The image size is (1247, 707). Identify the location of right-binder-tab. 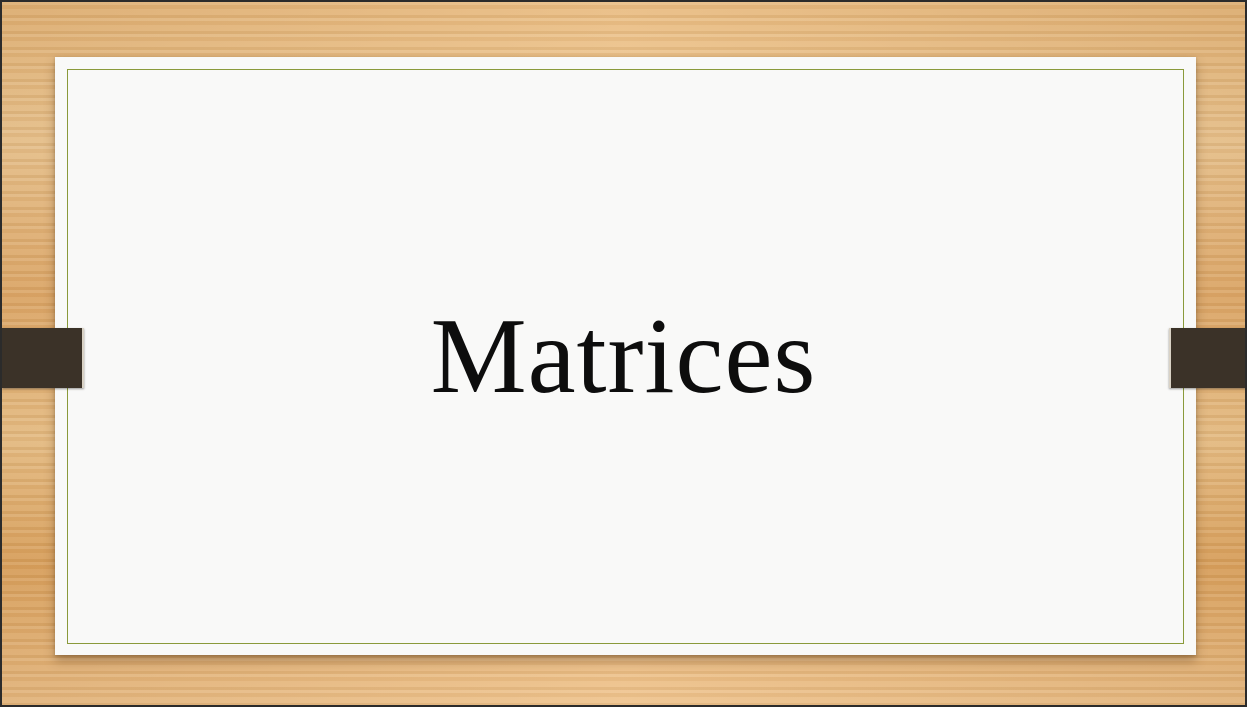
(1207, 358).